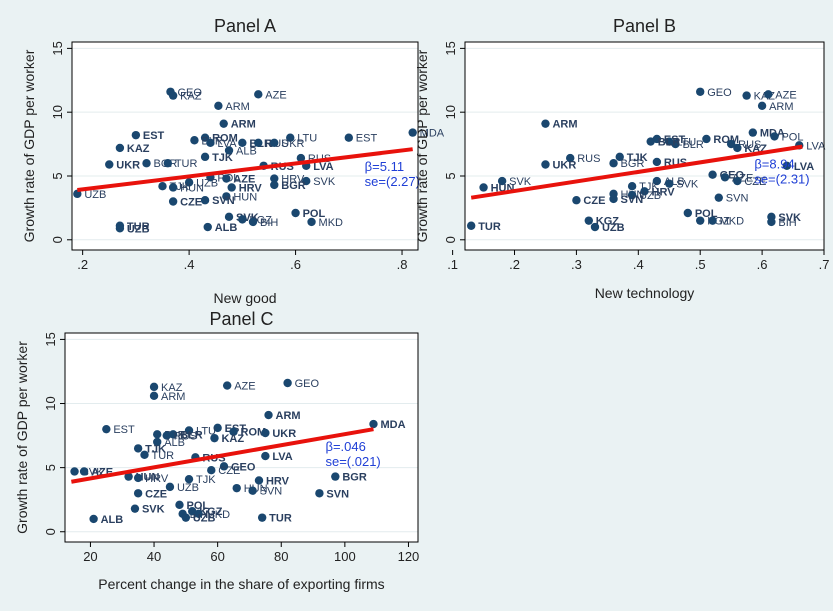 This screenshot has height=611, width=833. What do you see at coordinates (450, 112) in the screenshot?
I see `y-tick-label: 10` at bounding box center [450, 112].